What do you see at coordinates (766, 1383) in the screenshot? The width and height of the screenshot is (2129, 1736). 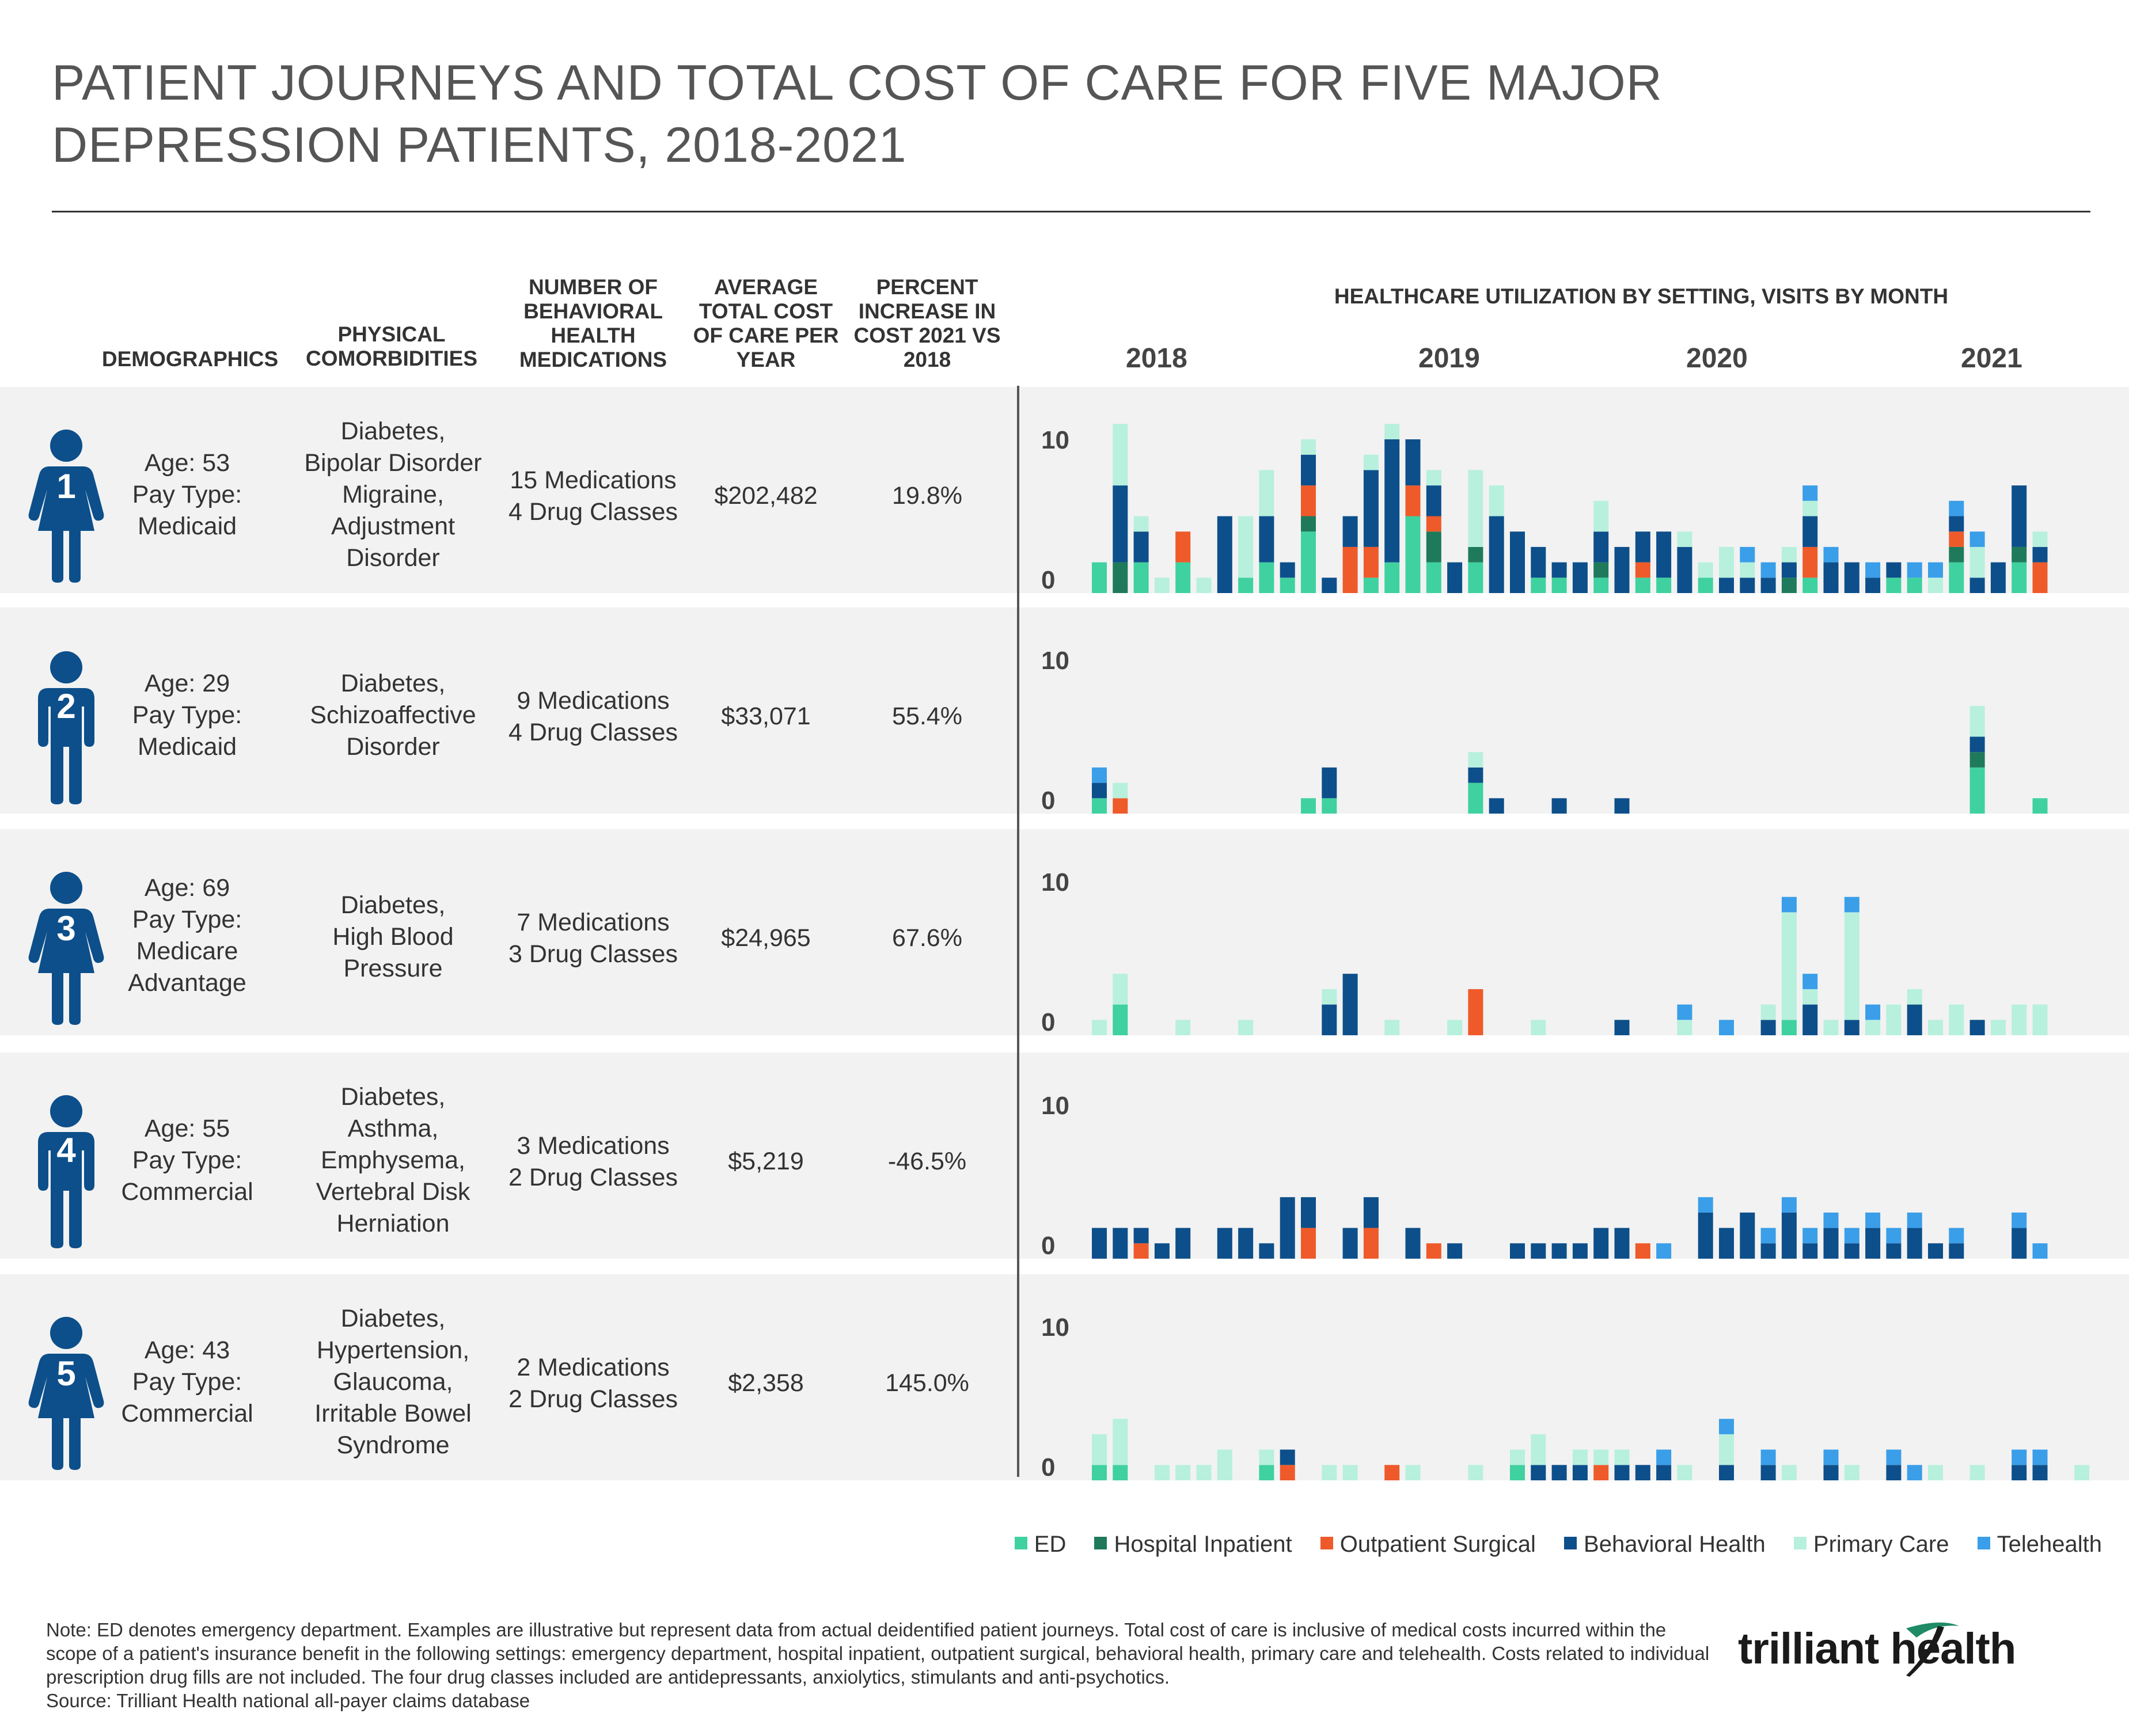 I see `avg-cost-value: $2,358` at bounding box center [766, 1383].